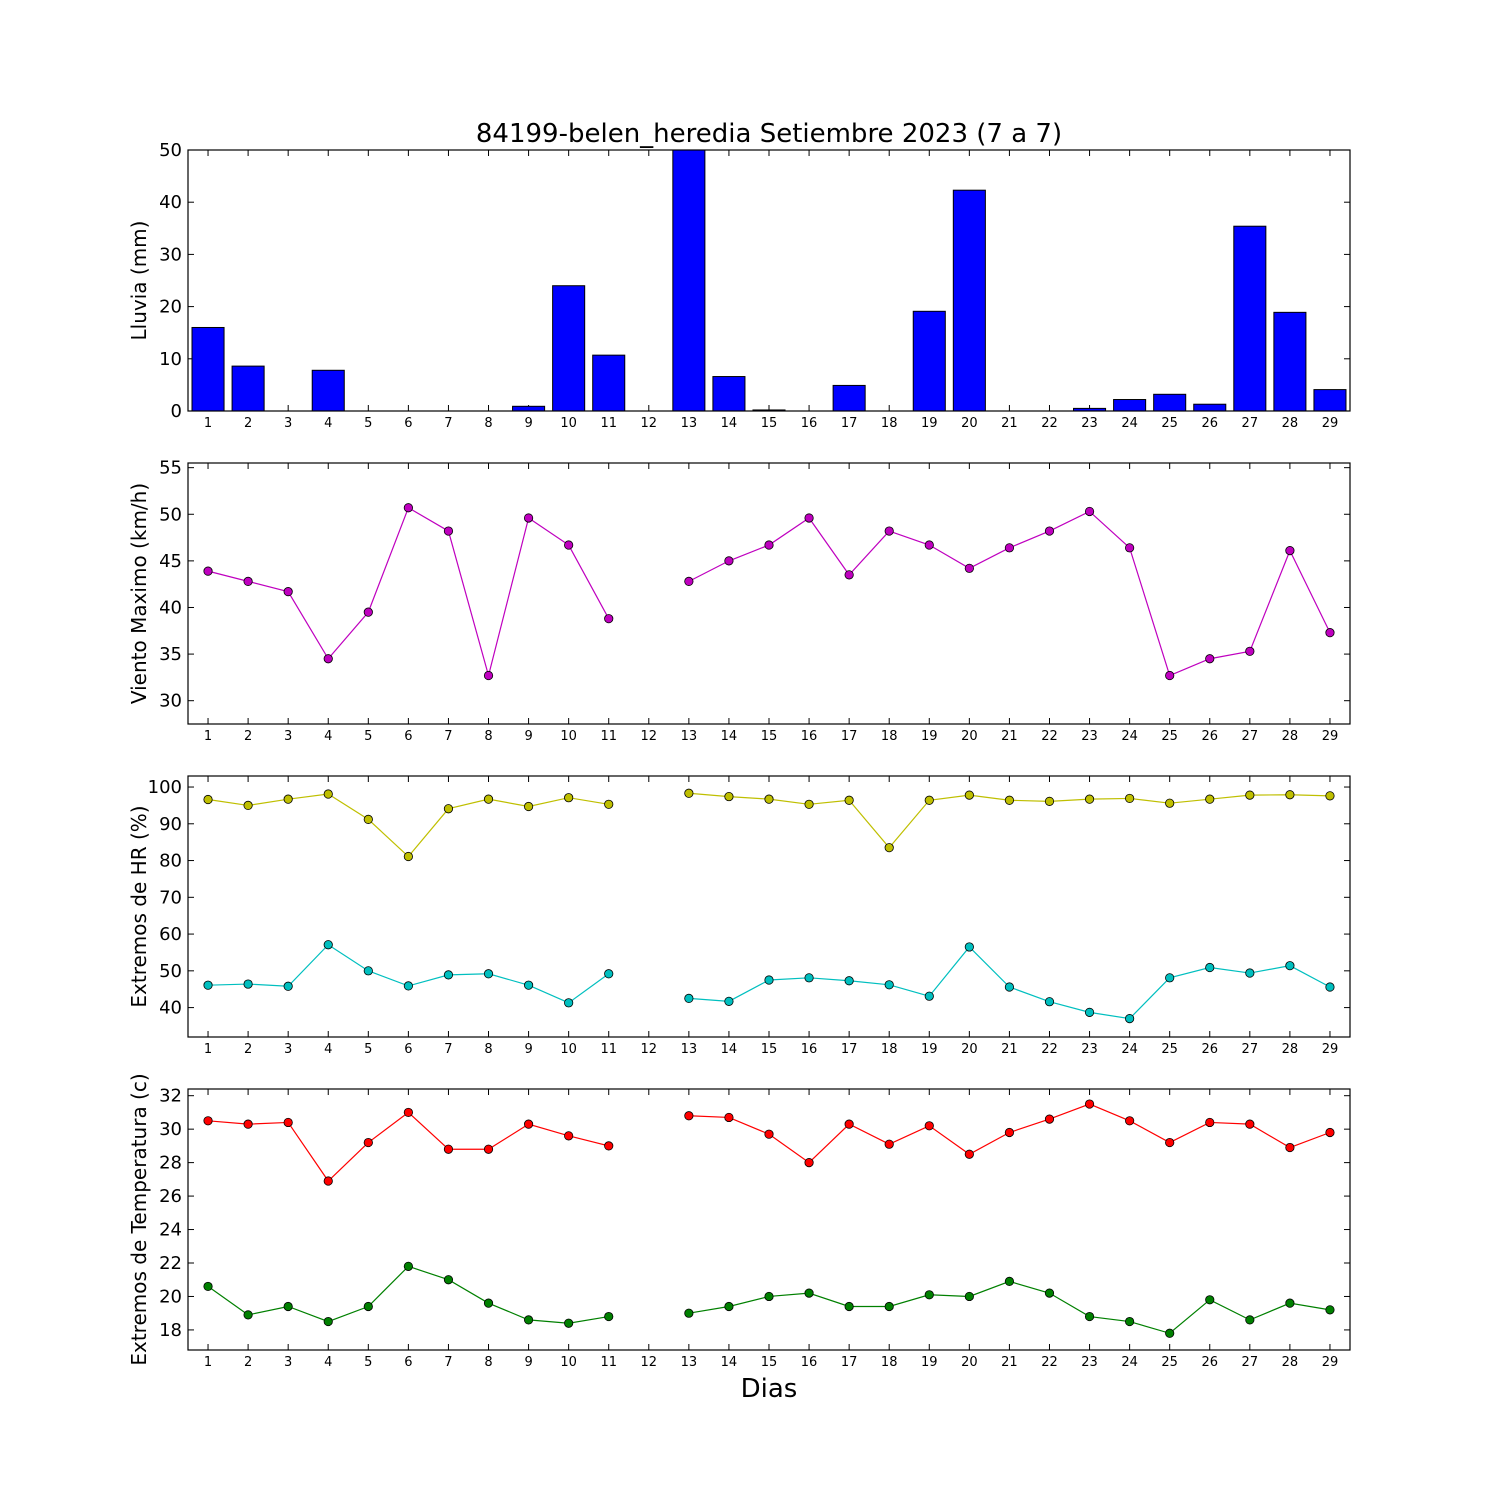  Describe the element at coordinates (649, 1362) in the screenshot. I see `x-tick-label: 12` at that location.